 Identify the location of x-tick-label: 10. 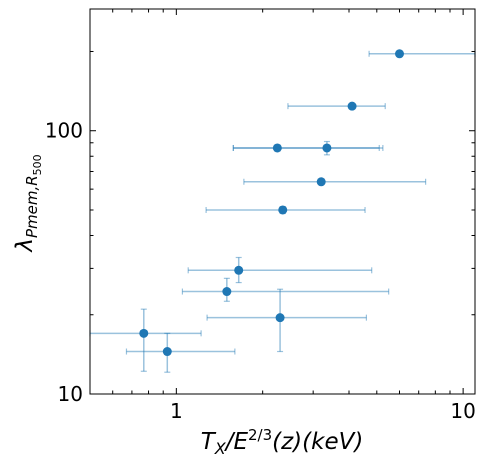
(462, 411).